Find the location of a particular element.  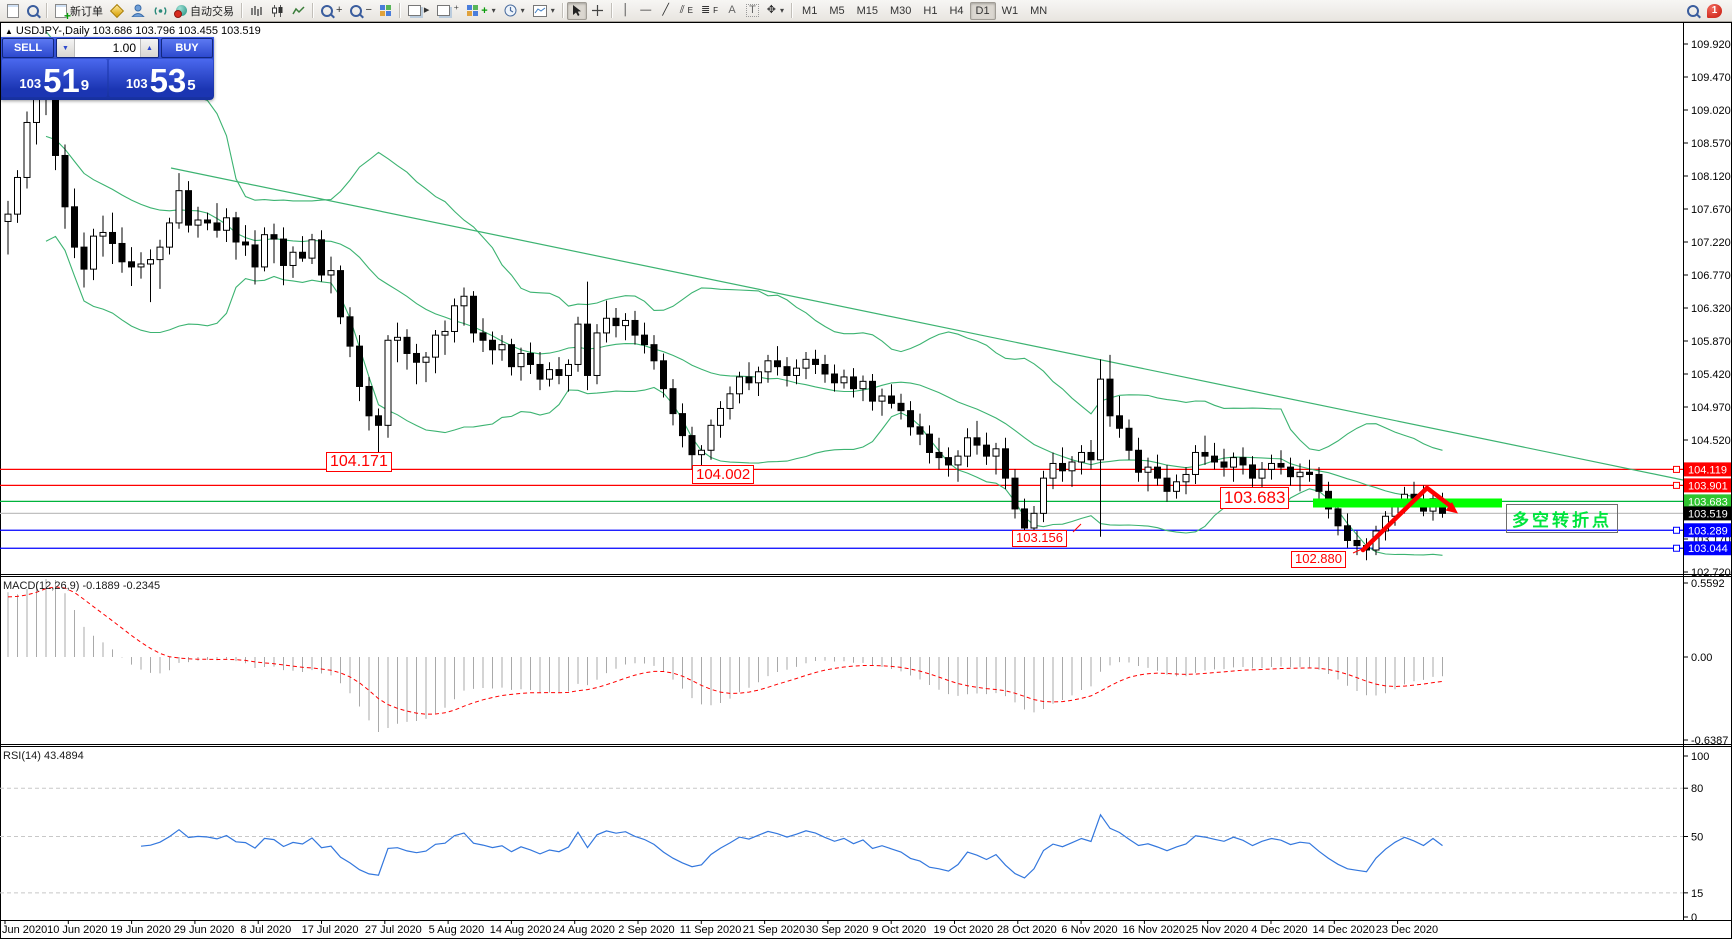

price-axis-label: 106.320 is located at coordinates (1711, 309).